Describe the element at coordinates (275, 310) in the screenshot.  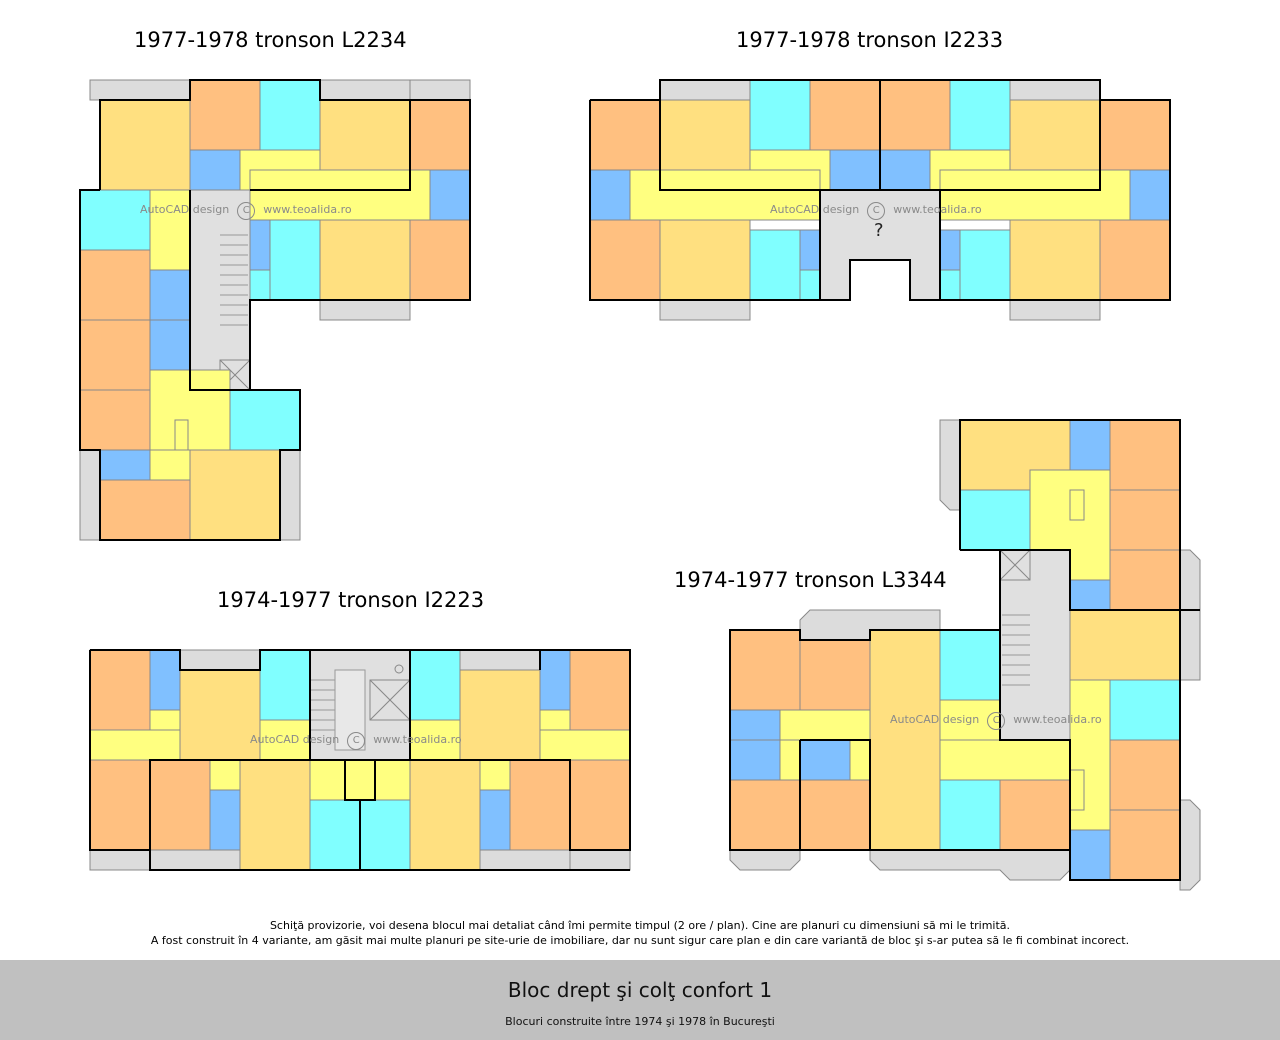
I see `floor-plan-l2234` at that location.